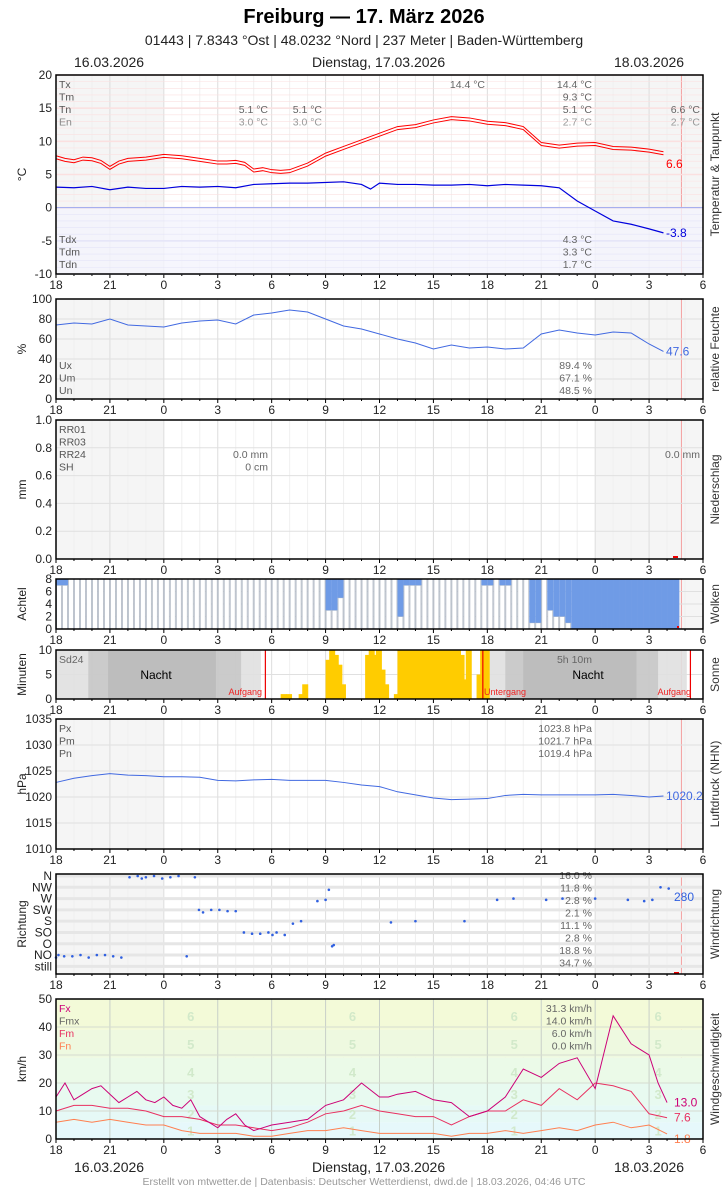 The width and height of the screenshot is (728, 1190). Describe the element at coordinates (66, 1034) in the screenshot. I see `legend-label: Fm` at that location.